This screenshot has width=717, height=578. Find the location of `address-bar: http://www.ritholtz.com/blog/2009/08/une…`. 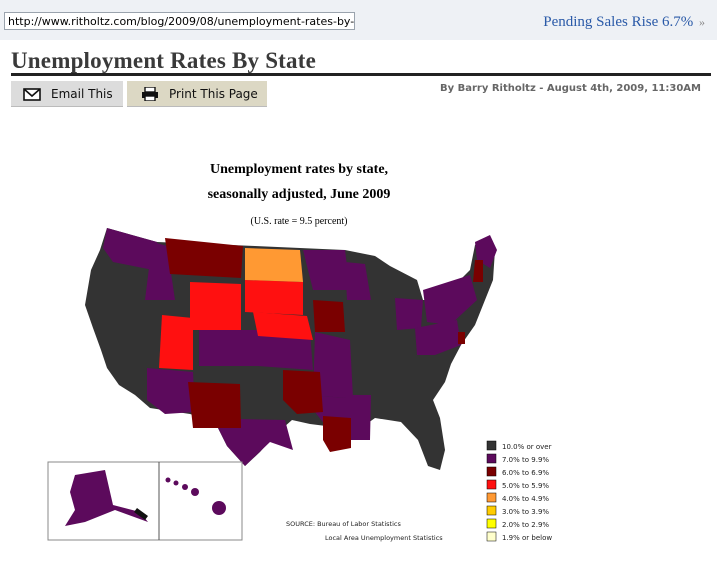

address-bar: http://www.ritholtz.com/blog/2009/08/une… is located at coordinates (179, 21).